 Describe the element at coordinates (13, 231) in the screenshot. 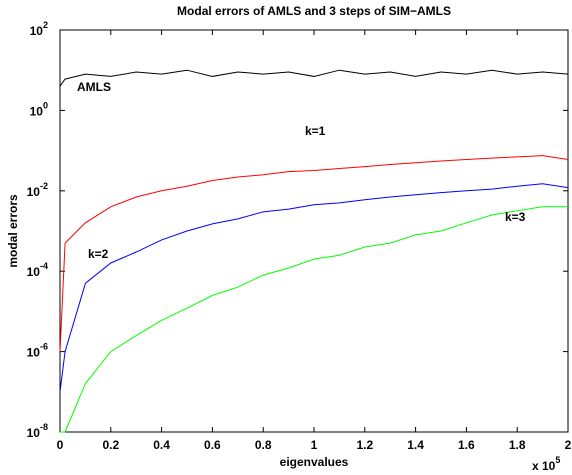

I see `y-axis-label: modal errors` at that location.